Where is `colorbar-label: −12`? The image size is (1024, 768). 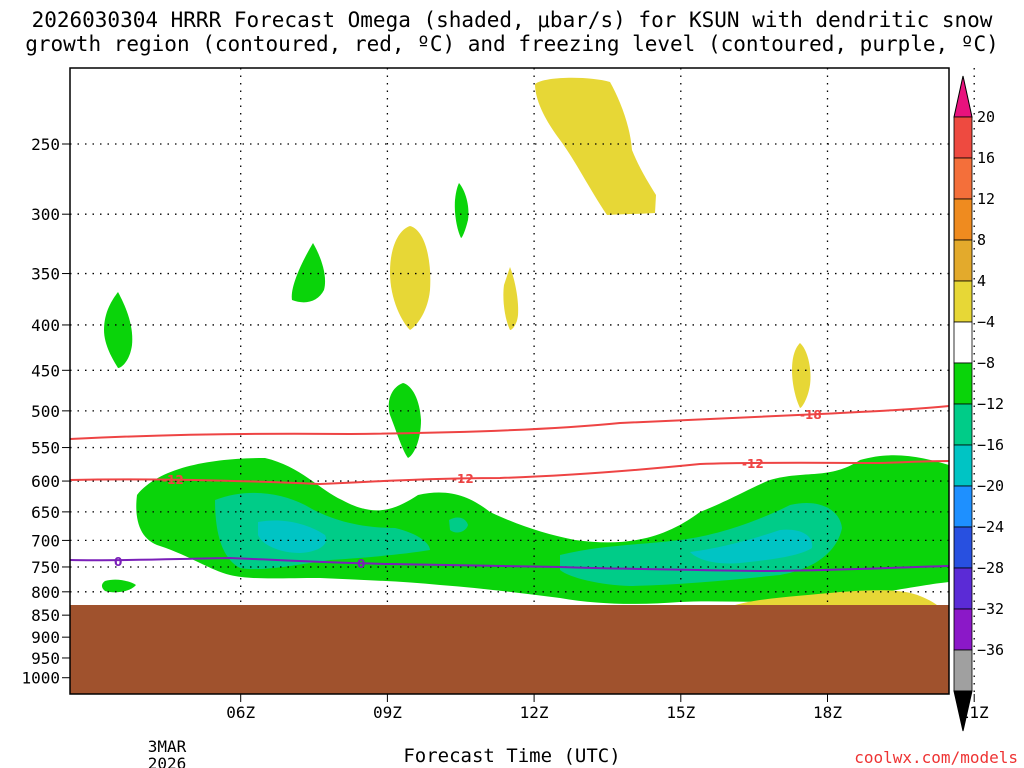 colorbar-label: −12 is located at coordinates (990, 404).